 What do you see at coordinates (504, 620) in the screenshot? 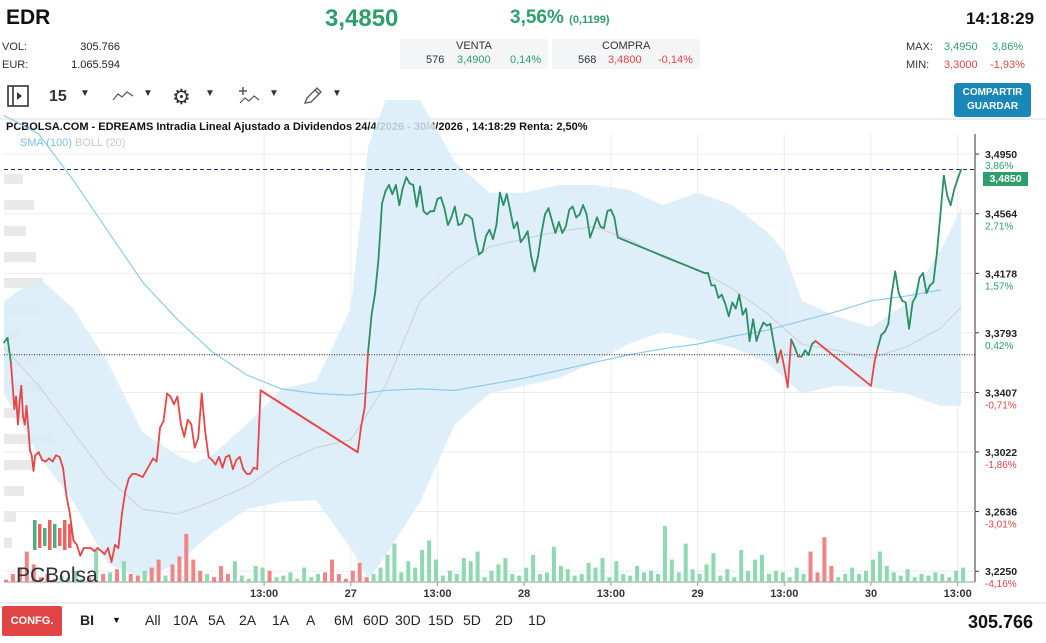
I see `range-button-2d: 2D` at bounding box center [504, 620].